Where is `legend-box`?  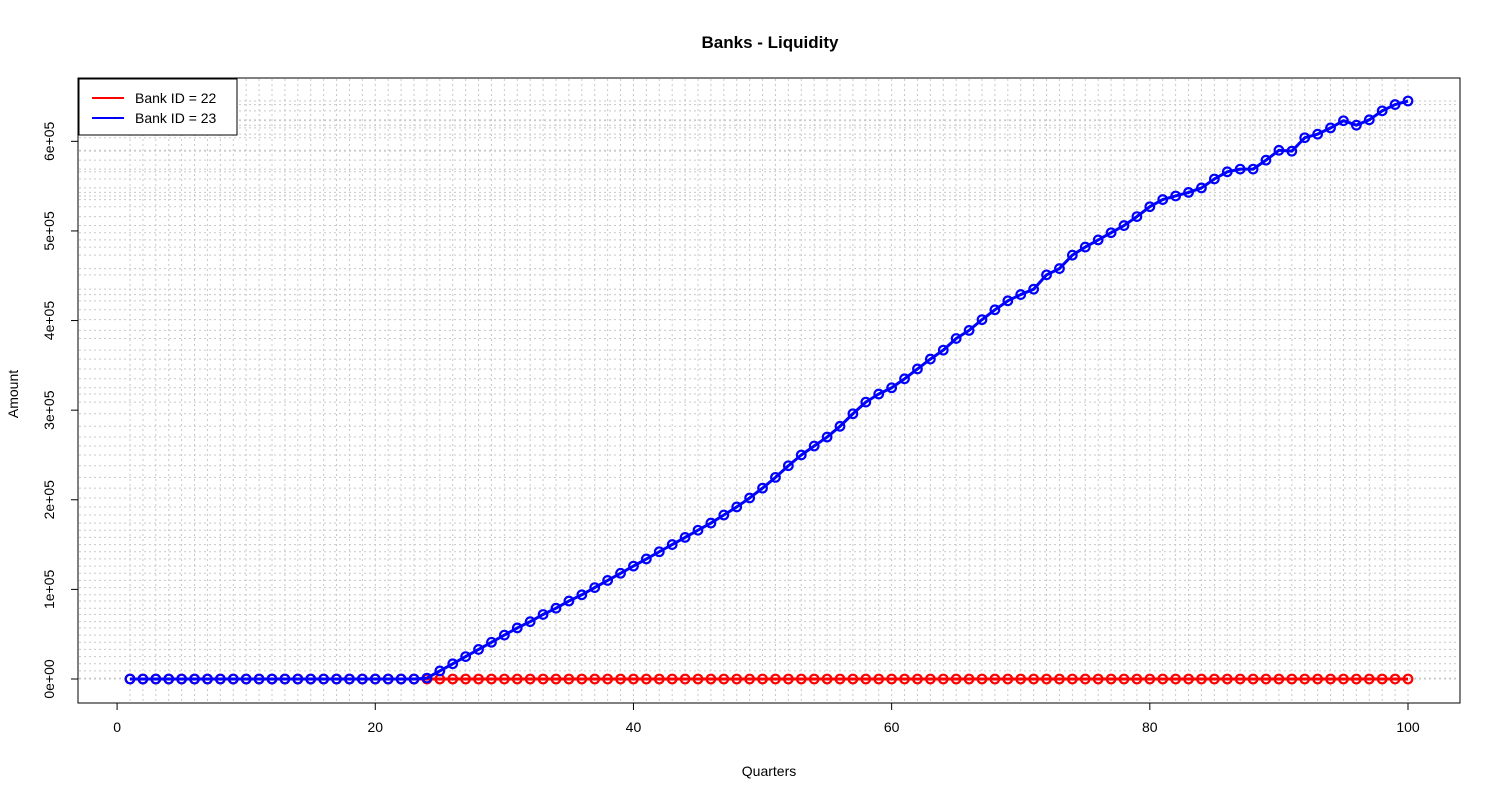 legend-box is located at coordinates (158, 107).